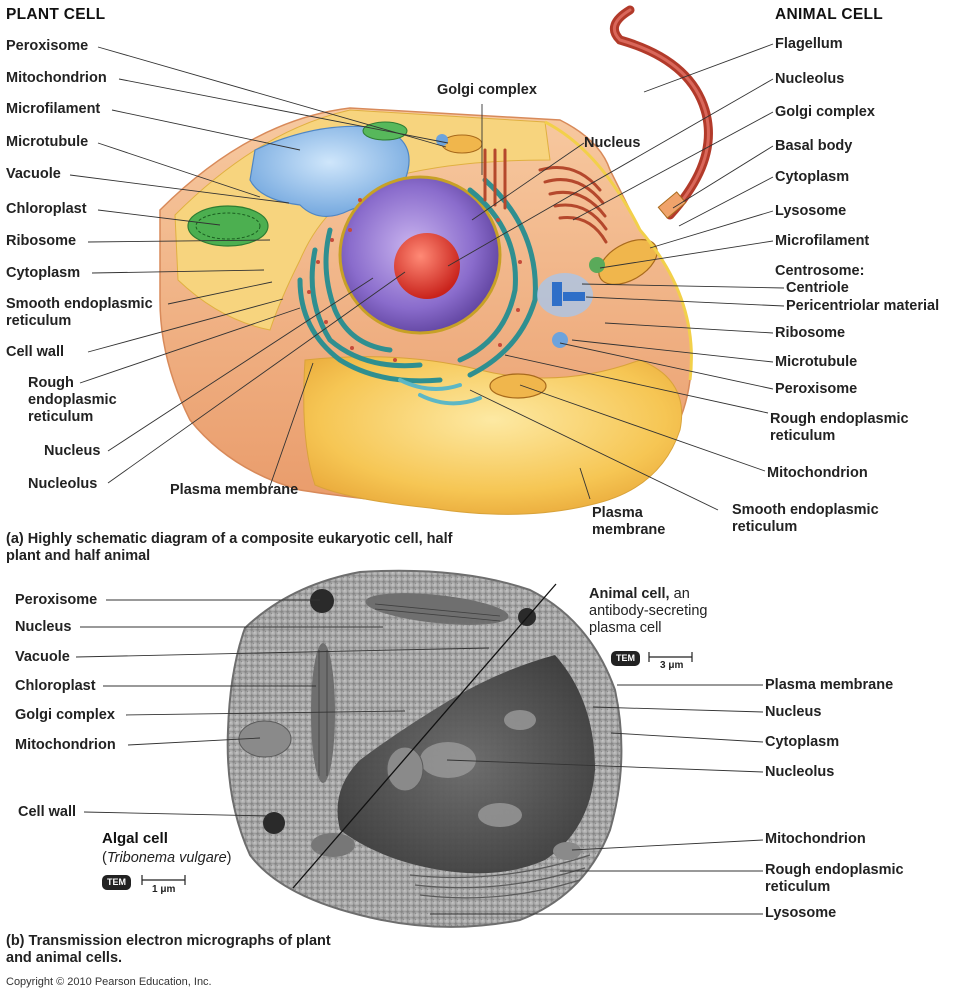 The image size is (960, 998). Describe the element at coordinates (72, 400) in the screenshot. I see `label-rough-er: Rough endoplasmic reticulum` at that location.